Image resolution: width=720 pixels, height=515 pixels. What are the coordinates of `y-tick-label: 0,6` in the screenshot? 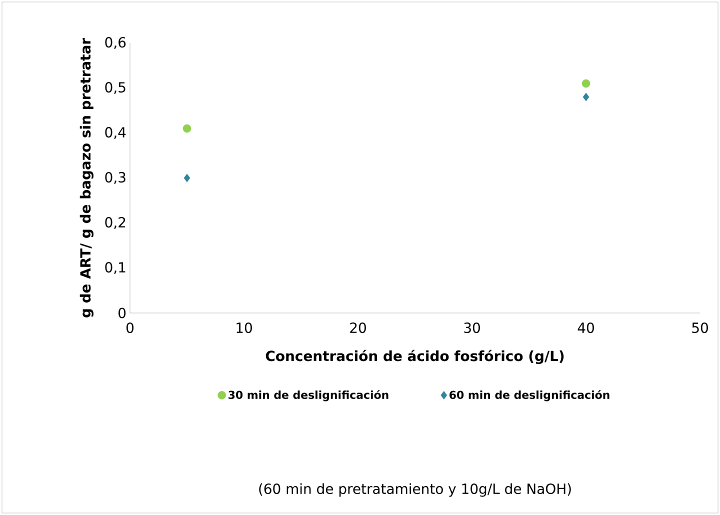 It's located at (115, 43).